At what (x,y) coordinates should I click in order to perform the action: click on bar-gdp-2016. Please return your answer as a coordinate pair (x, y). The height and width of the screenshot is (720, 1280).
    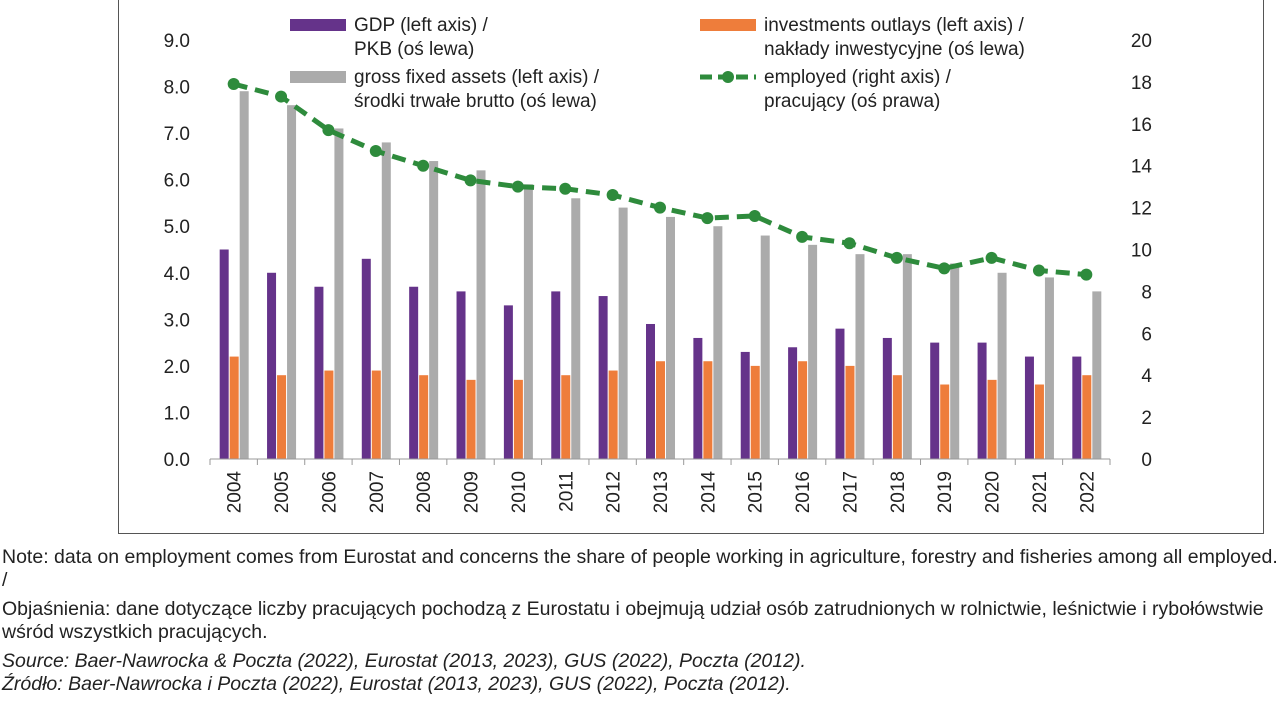
    Looking at the image, I should click on (793, 403).